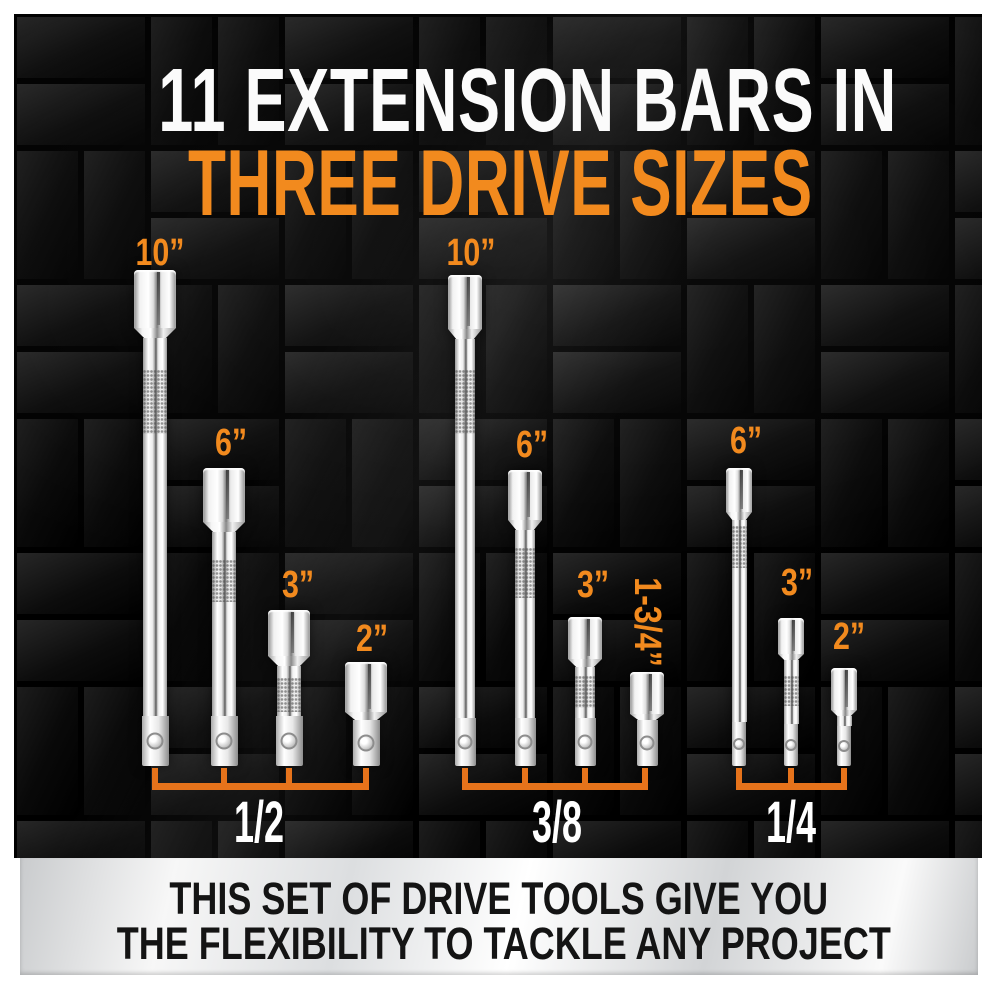  What do you see at coordinates (555, 779) in the screenshot?
I see `drive-group-bracket-threeeighths` at bounding box center [555, 779].